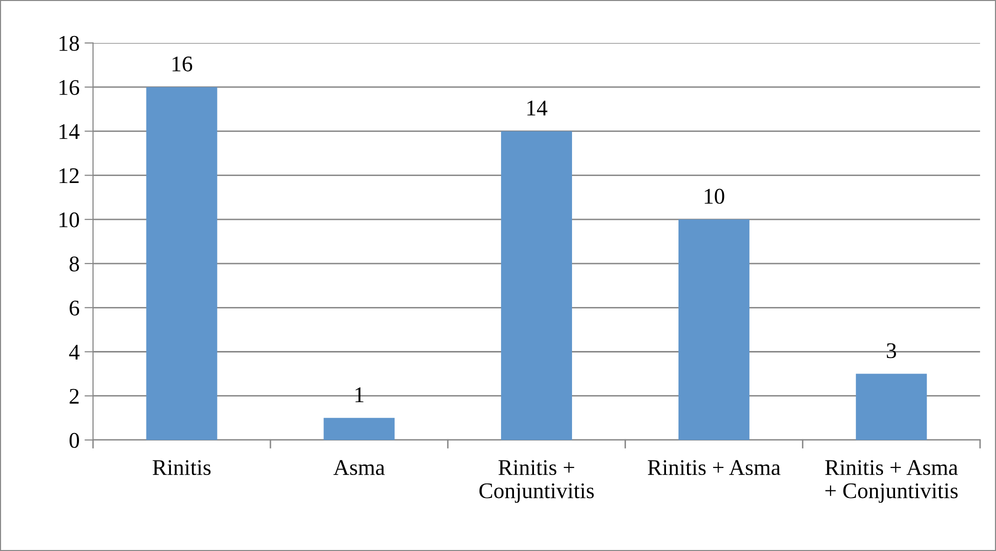 The width and height of the screenshot is (996, 551). What do you see at coordinates (360, 394) in the screenshot?
I see `data-label: 1` at bounding box center [360, 394].